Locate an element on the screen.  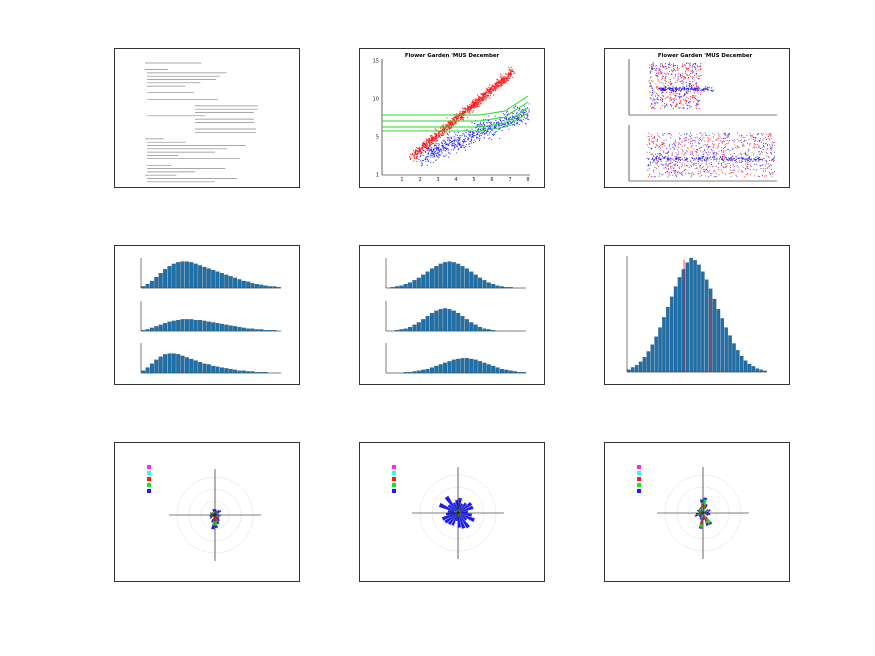
hist-stack-1-plot is located at coordinates (210, 316).